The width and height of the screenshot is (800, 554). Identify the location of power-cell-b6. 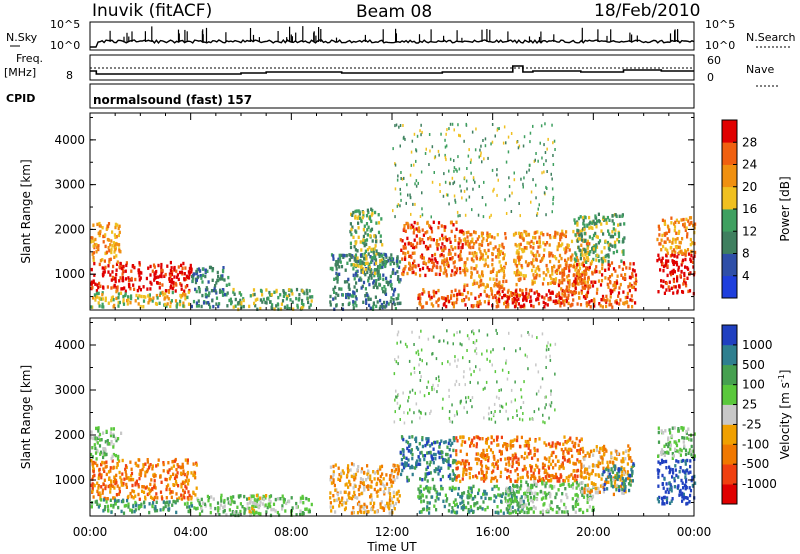
(371, 258).